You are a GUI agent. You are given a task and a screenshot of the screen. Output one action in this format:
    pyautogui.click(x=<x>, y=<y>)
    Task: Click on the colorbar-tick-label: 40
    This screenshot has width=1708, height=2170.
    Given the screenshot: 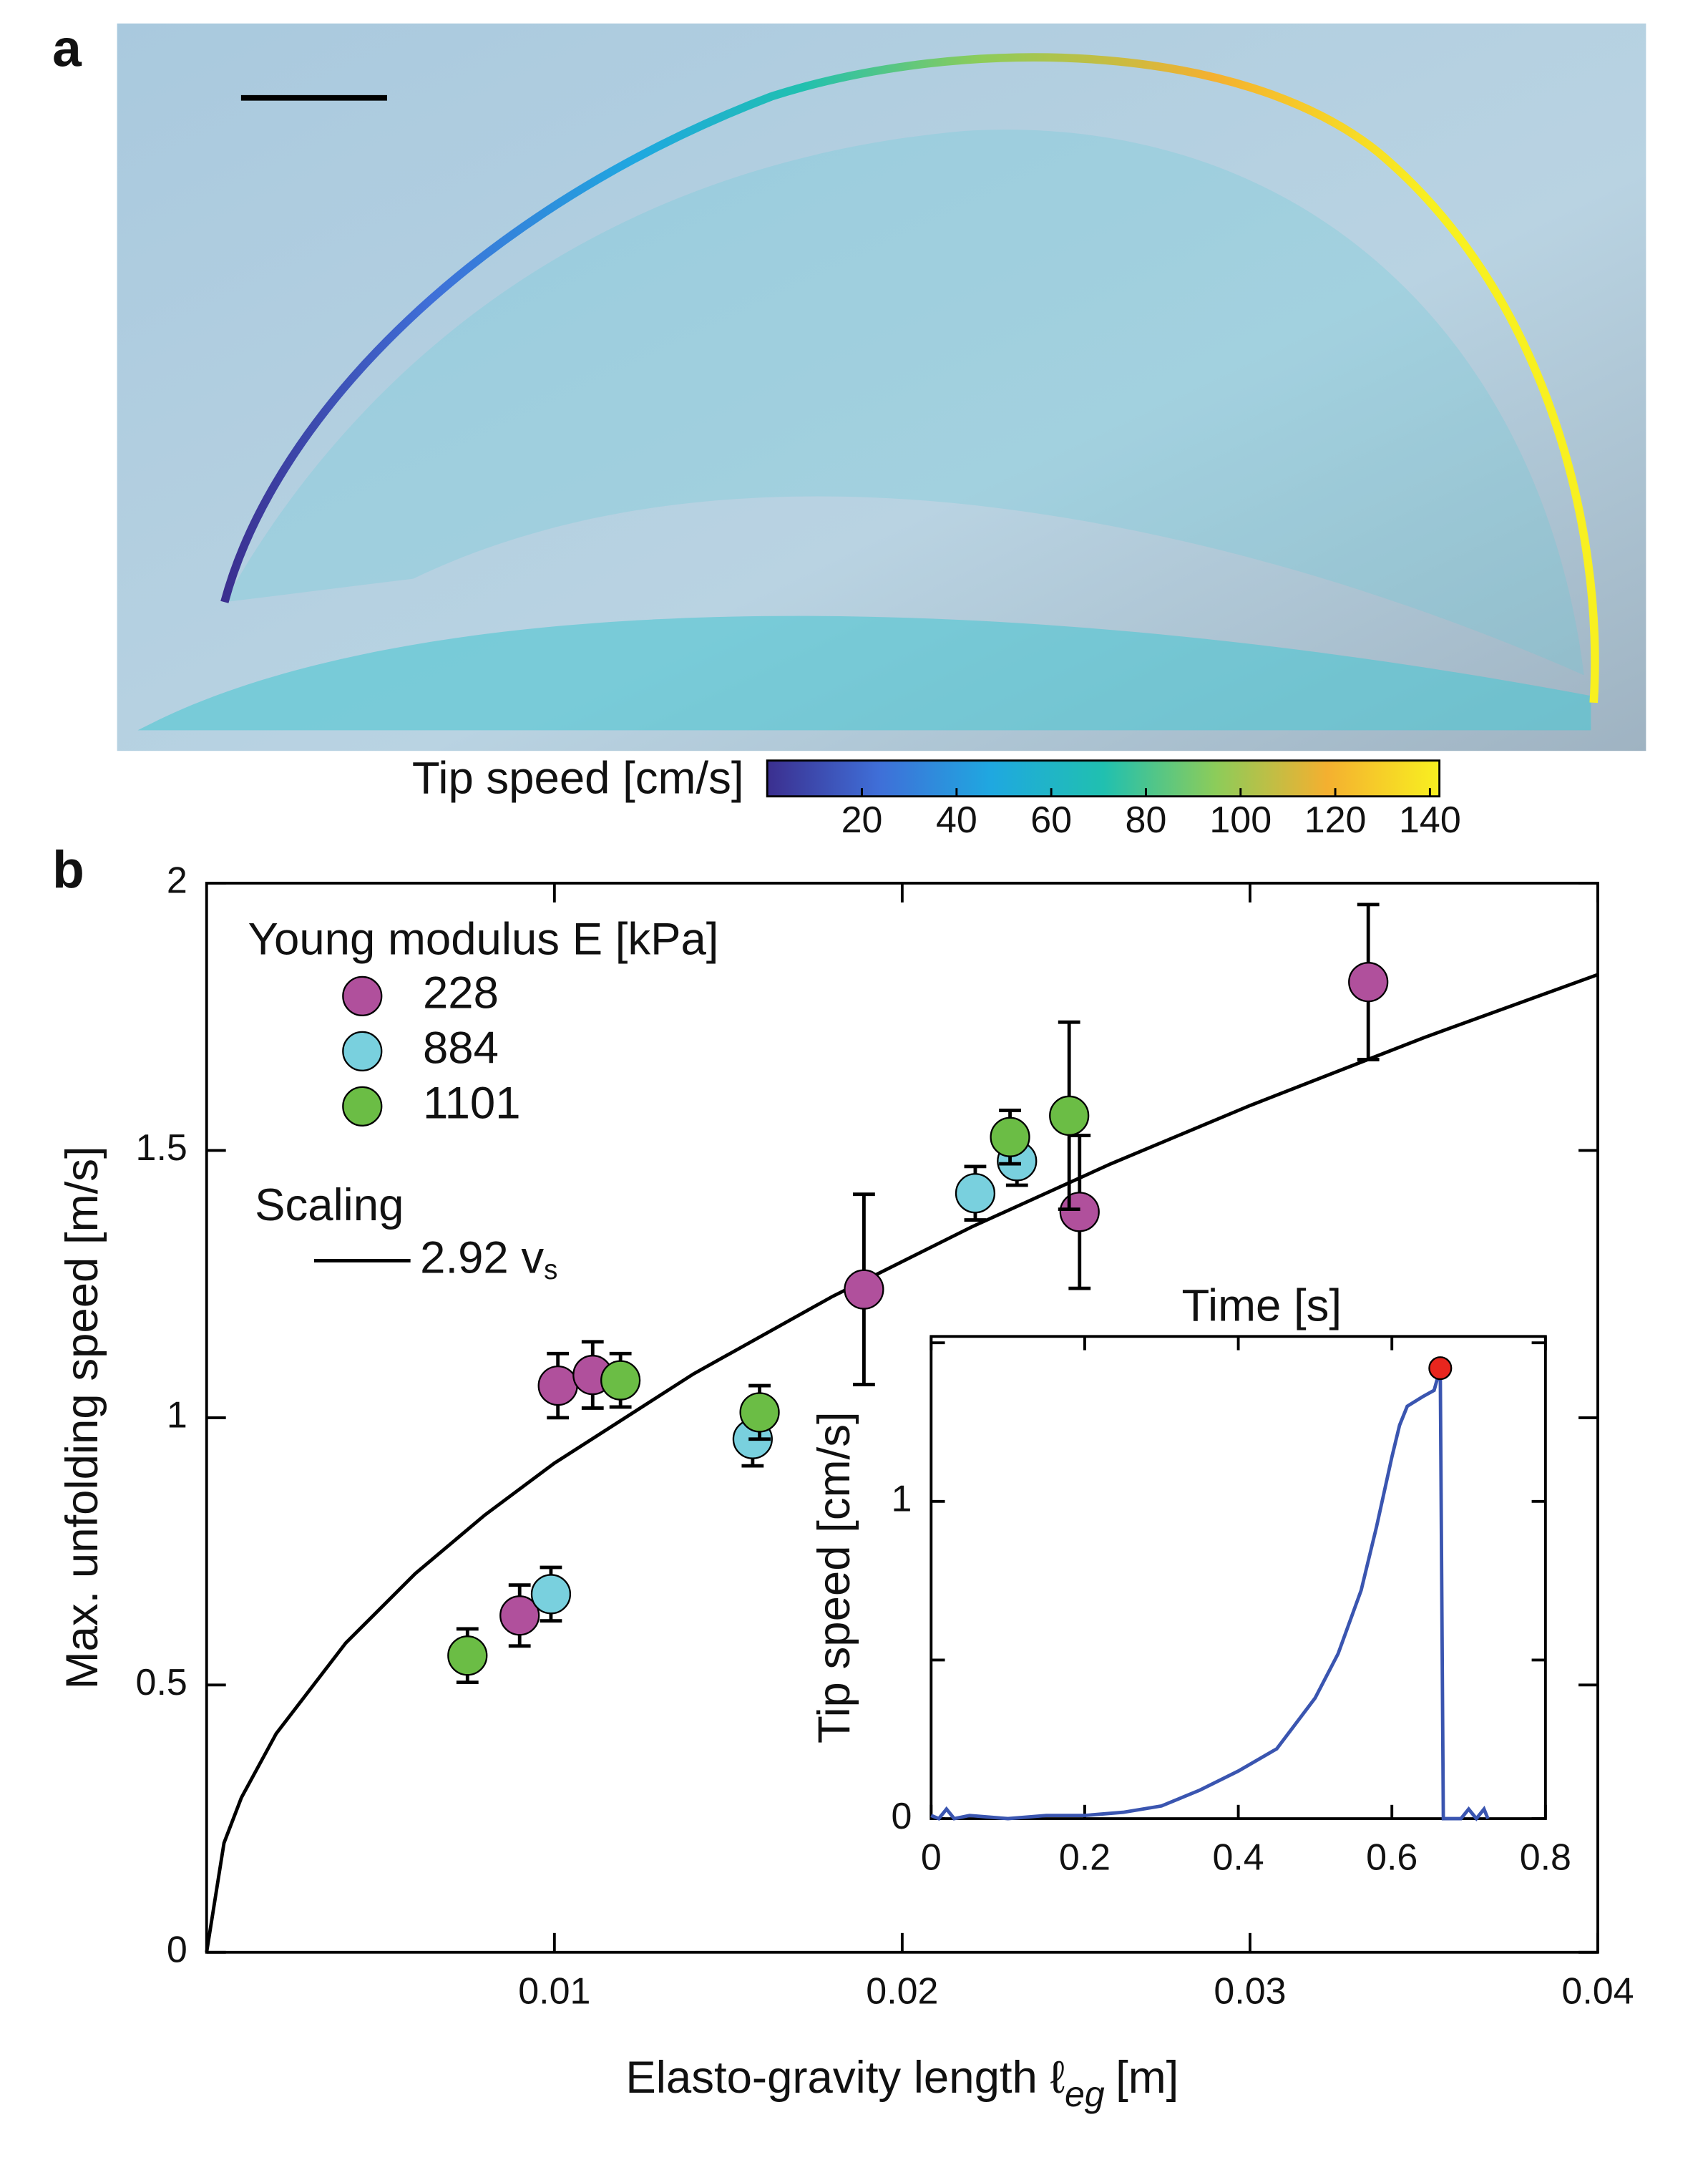 What is the action you would take?
    pyautogui.click(x=956, y=820)
    